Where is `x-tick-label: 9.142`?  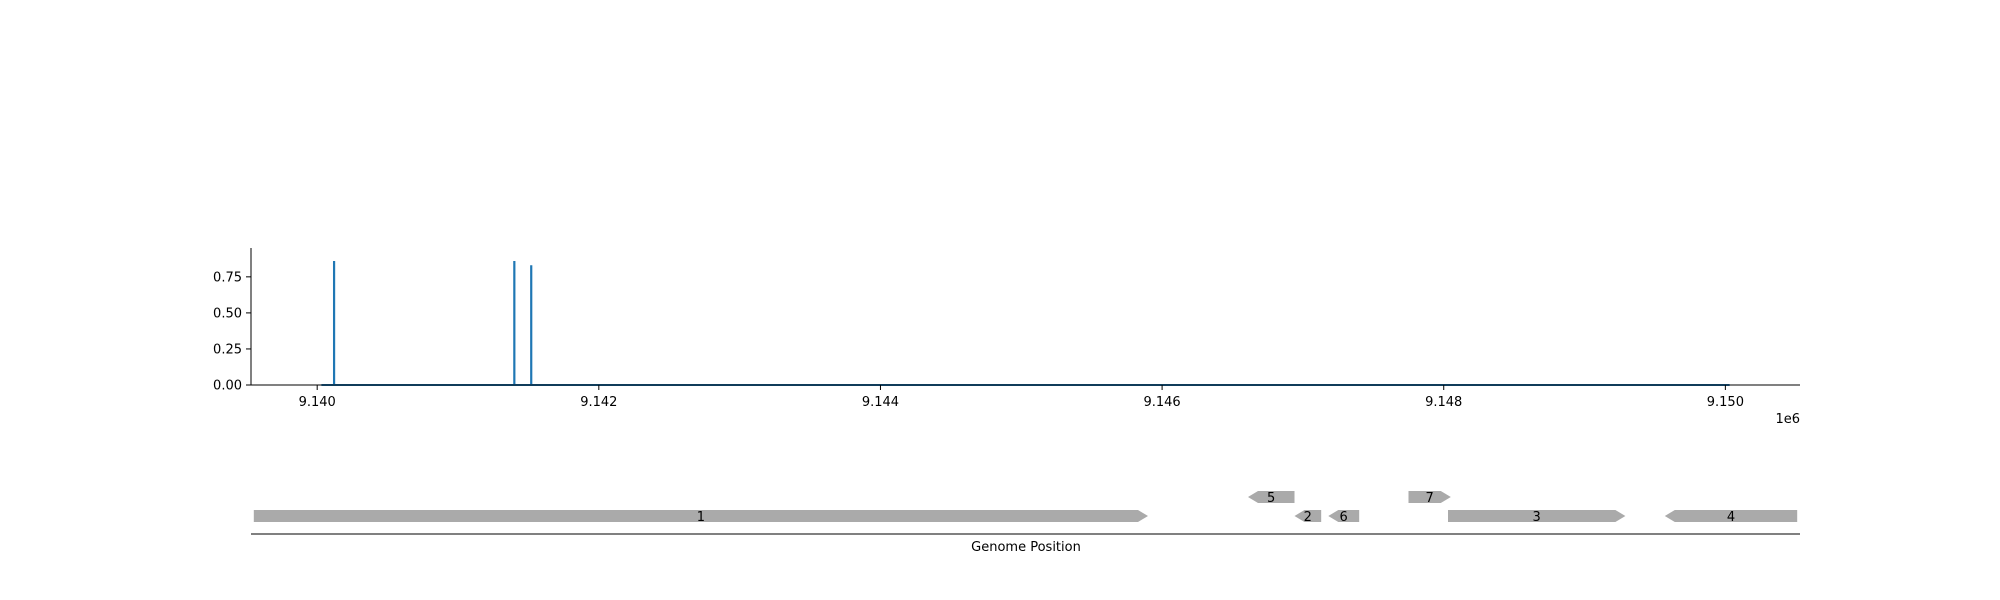
x-tick-label: 9.142 is located at coordinates (598, 402).